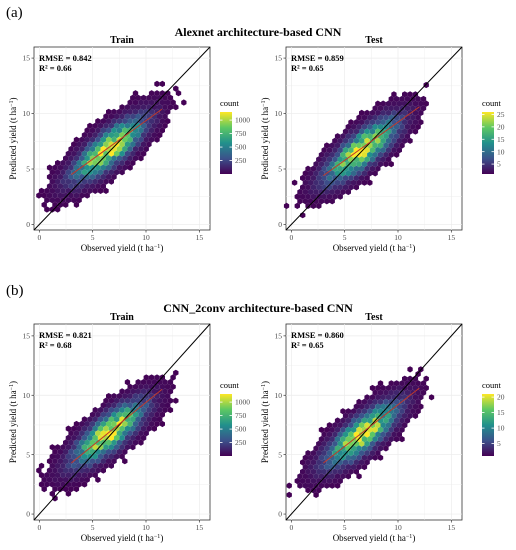 This screenshot has width=516, height=550. What do you see at coordinates (488, 425) in the screenshot?
I see `legend-colorbar` at bounding box center [488, 425].